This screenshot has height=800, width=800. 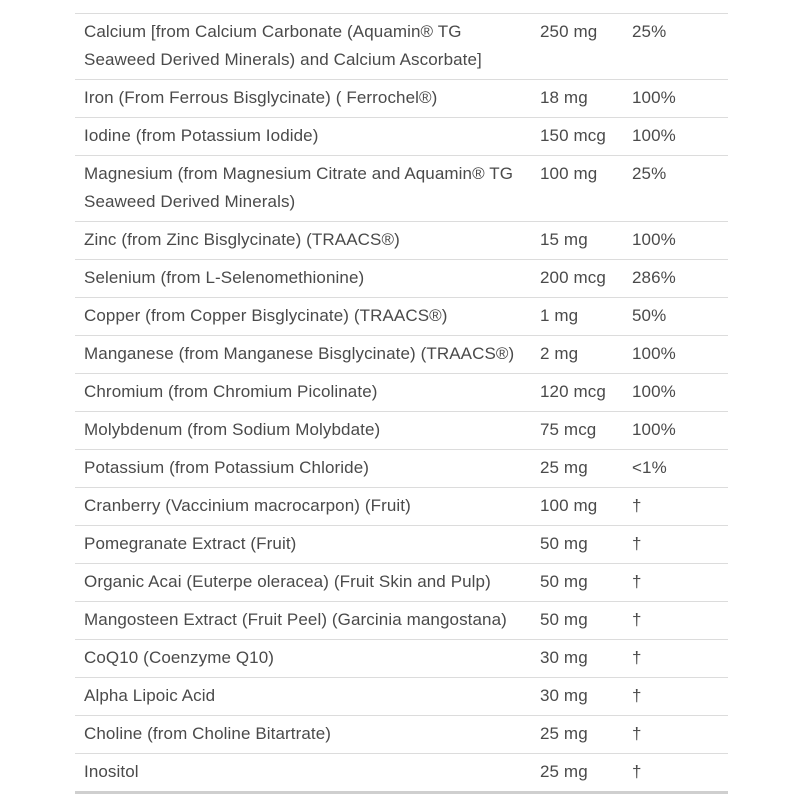 I want to click on ingredient-amount: 1 mg, so click(x=559, y=315).